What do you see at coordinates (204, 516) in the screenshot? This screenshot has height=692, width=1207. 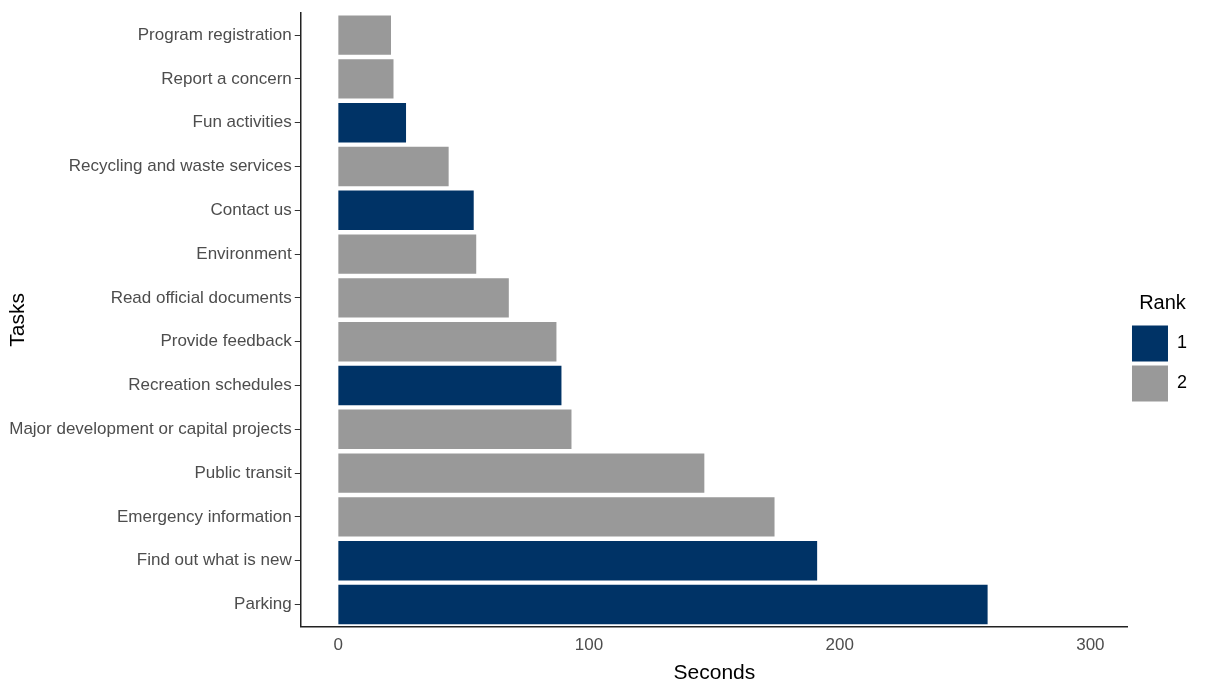 I see `y-tick-label: Emergency information` at bounding box center [204, 516].